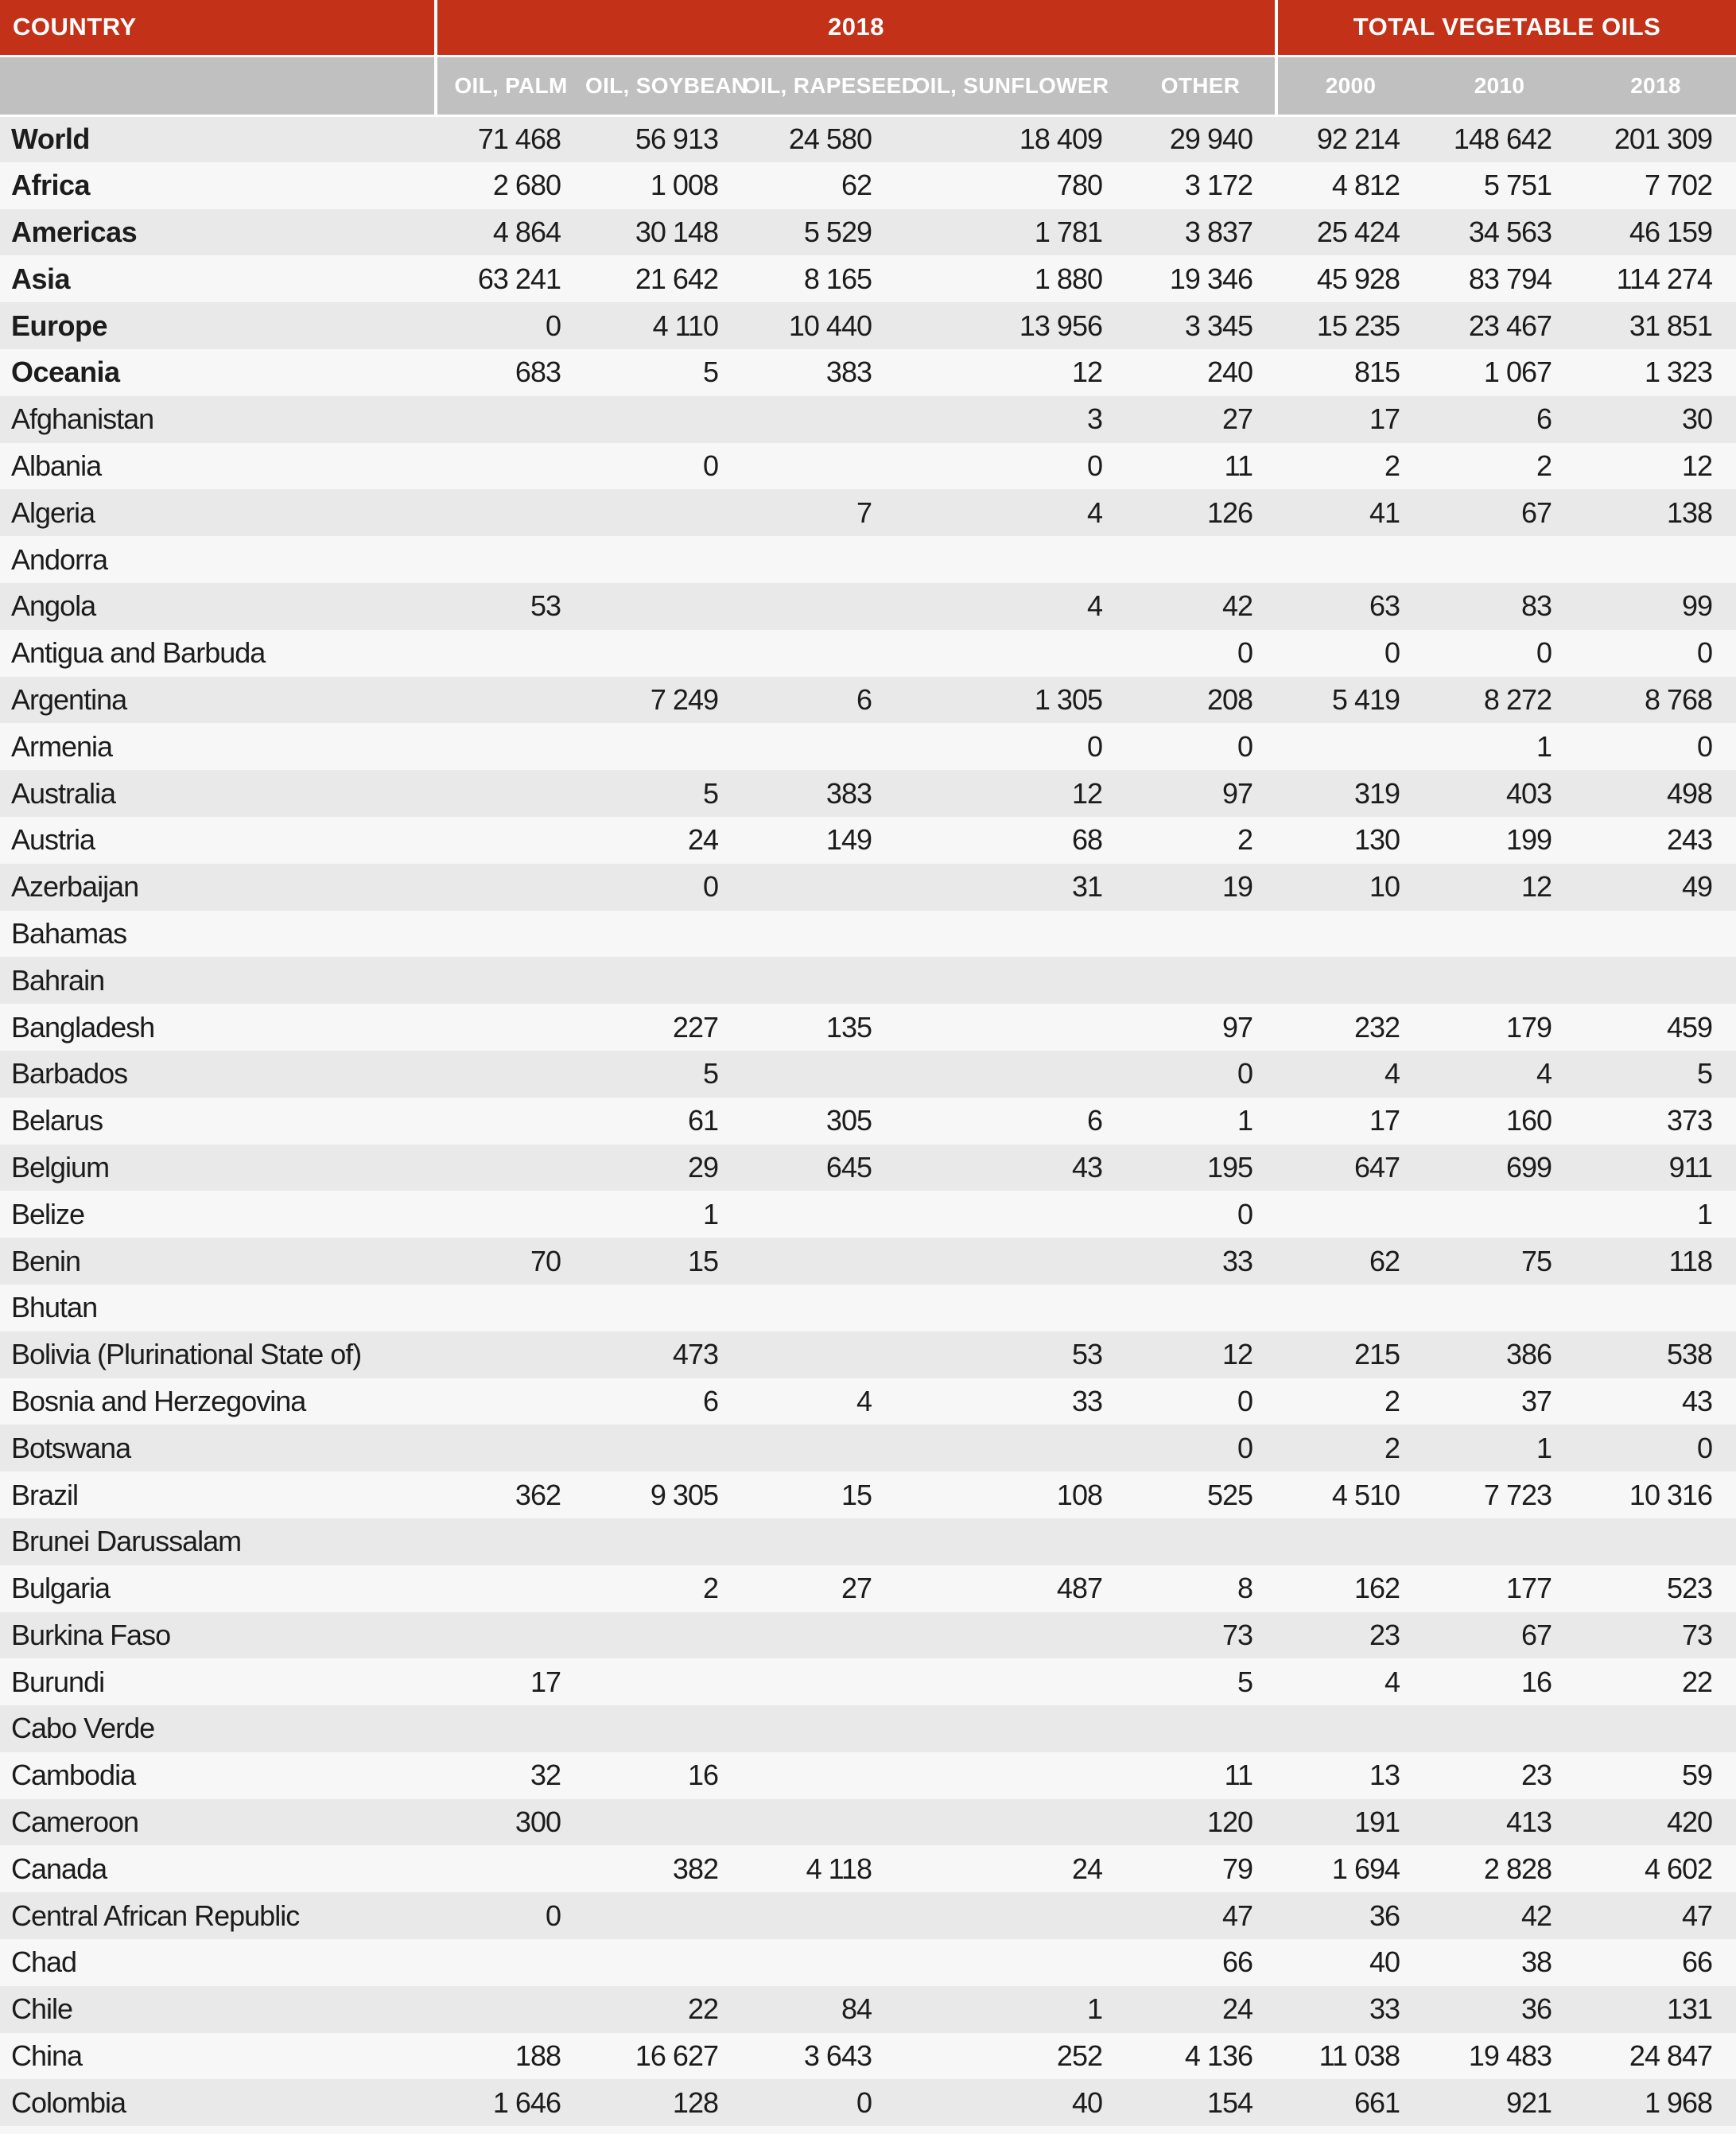 The width and height of the screenshot is (1736, 2134). Describe the element at coordinates (1655, 513) in the screenshot. I see `value-cell: 138` at that location.